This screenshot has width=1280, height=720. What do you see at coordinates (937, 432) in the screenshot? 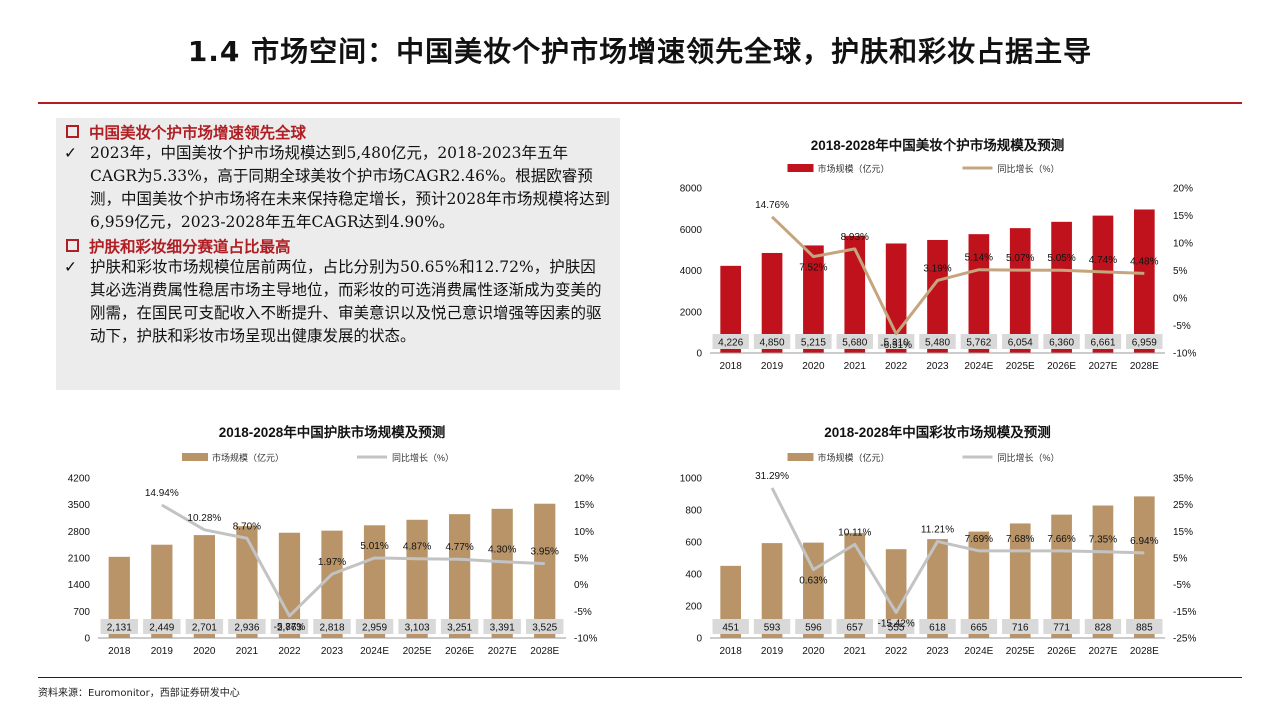
I see `chart-title: 2018-2028年中国彩妆市场规模及预测` at bounding box center [937, 432].